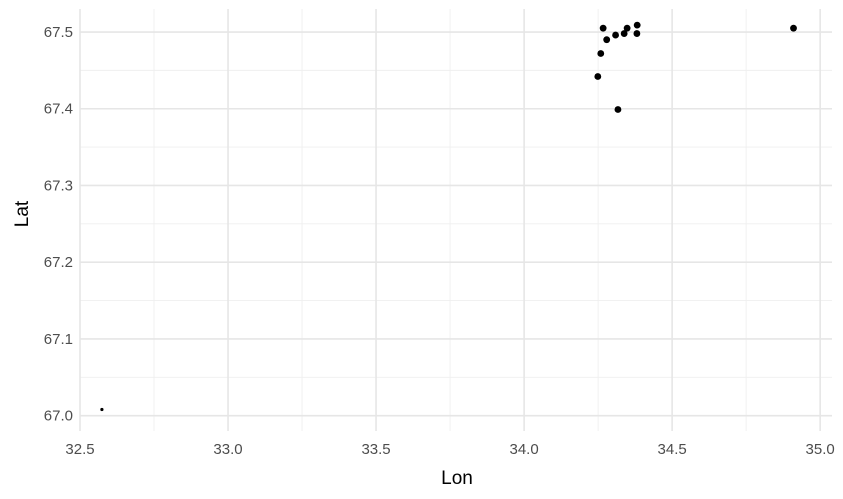 This screenshot has height=499, width=843. What do you see at coordinates (820, 449) in the screenshot?
I see `x-tick-label: 35.0` at bounding box center [820, 449].